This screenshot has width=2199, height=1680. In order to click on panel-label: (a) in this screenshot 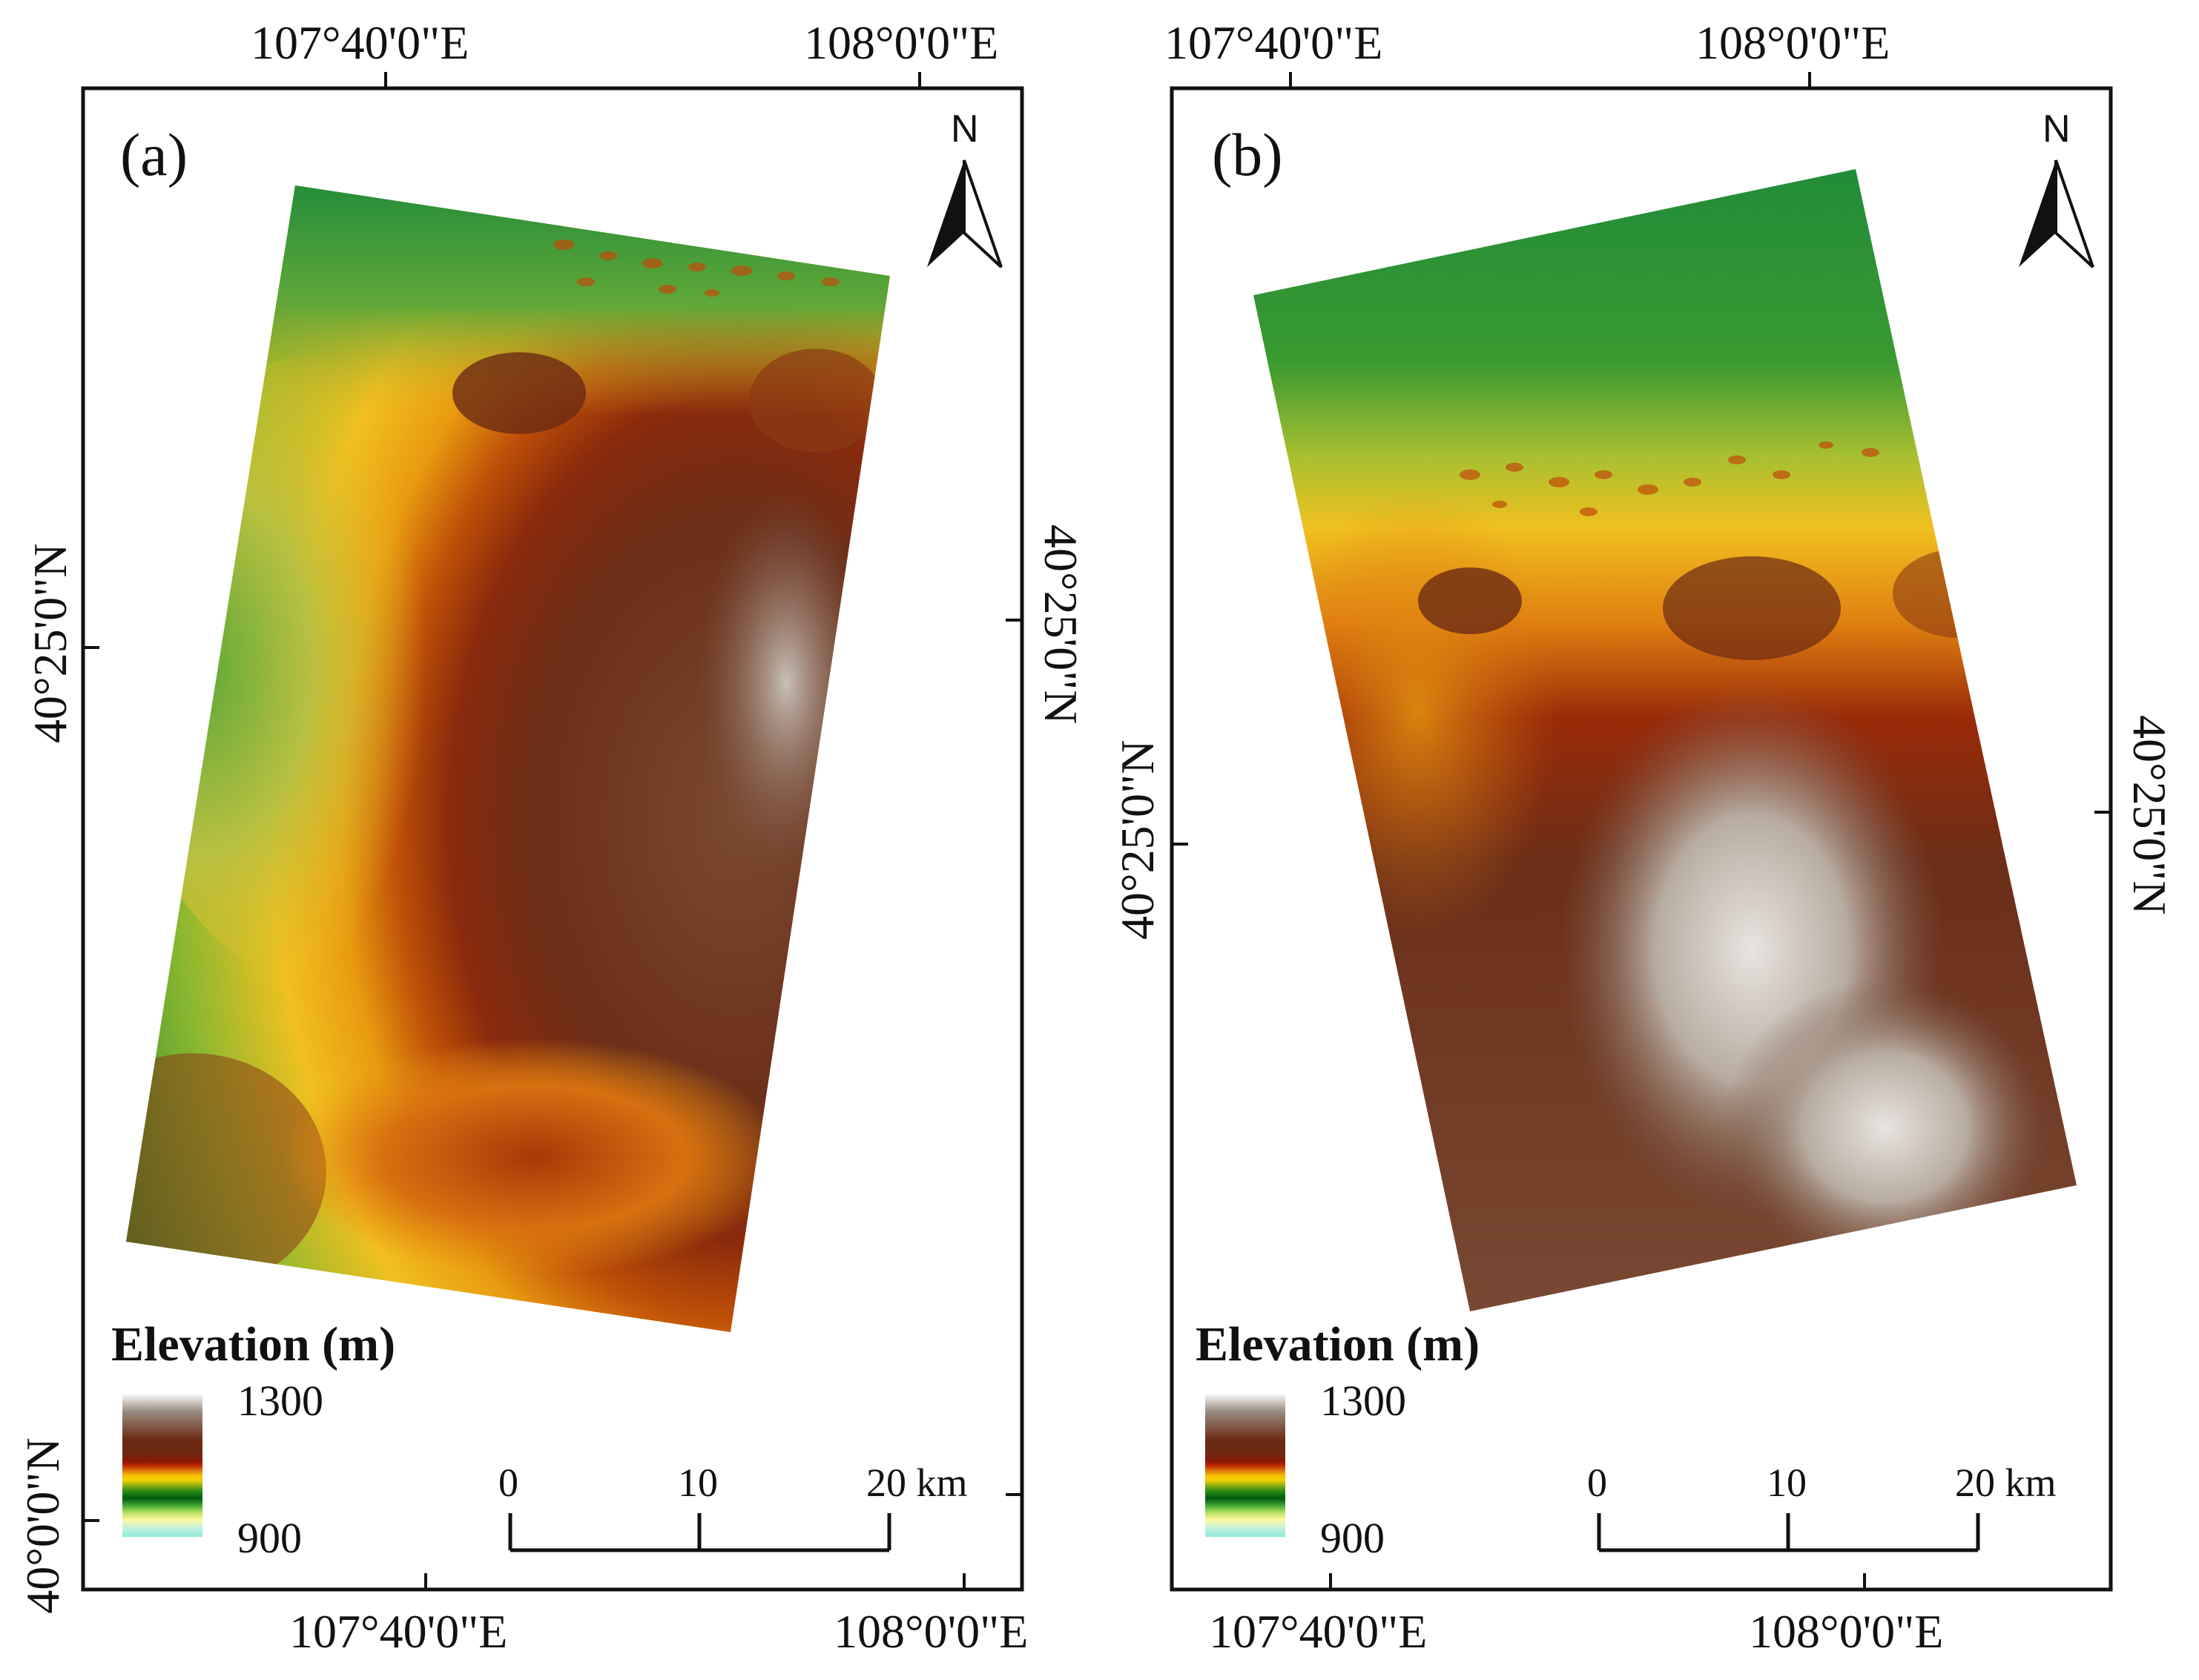, I will do `click(154, 155)`.